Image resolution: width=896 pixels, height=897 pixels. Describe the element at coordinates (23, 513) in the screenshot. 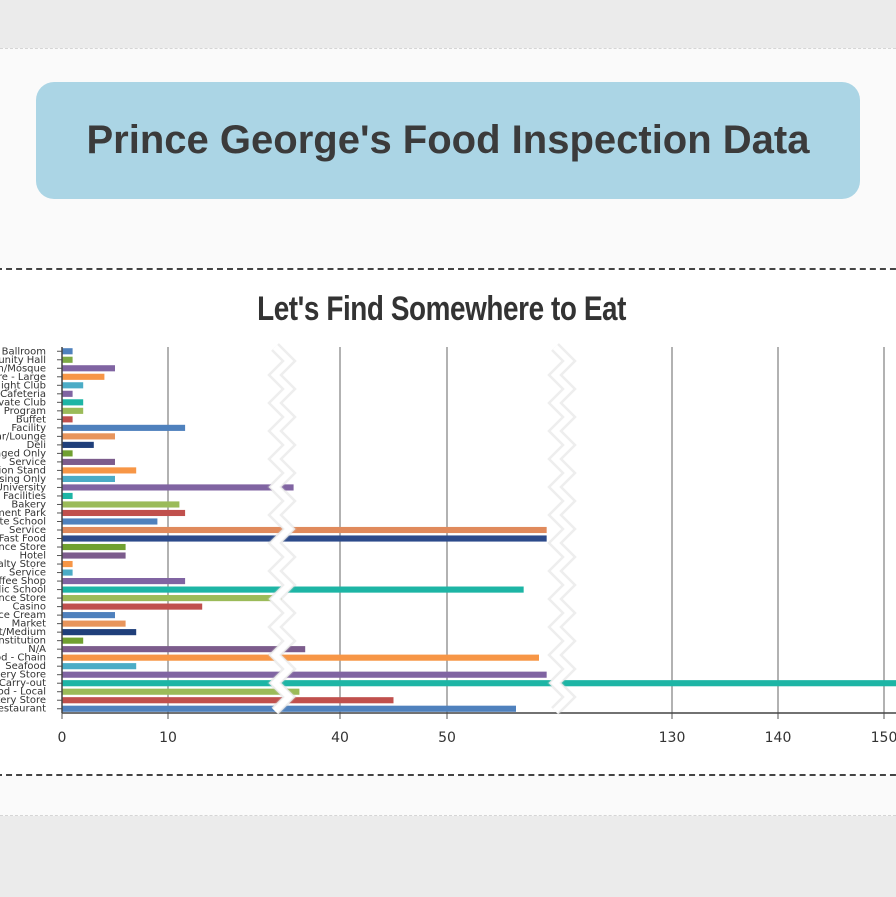

I see `y-tick-label: Amusement Park` at that location.